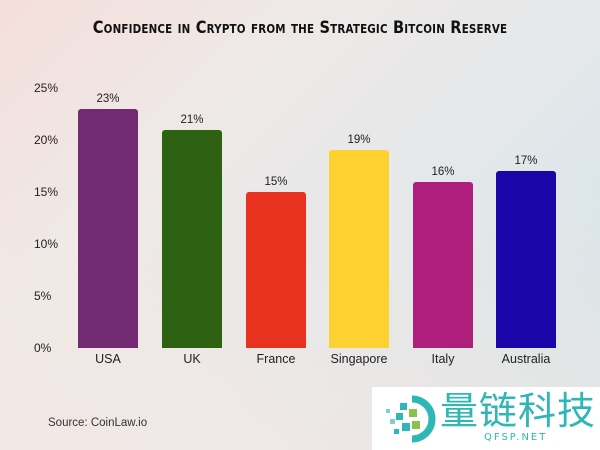  What do you see at coordinates (43, 296) in the screenshot?
I see `y-tick-label: 5%` at bounding box center [43, 296].